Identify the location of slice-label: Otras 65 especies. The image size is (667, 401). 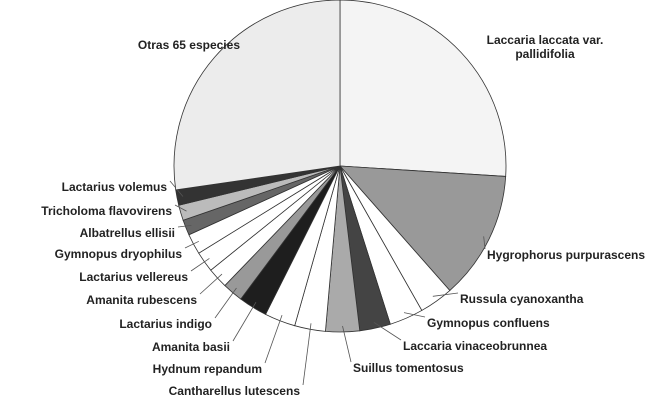
(188, 45).